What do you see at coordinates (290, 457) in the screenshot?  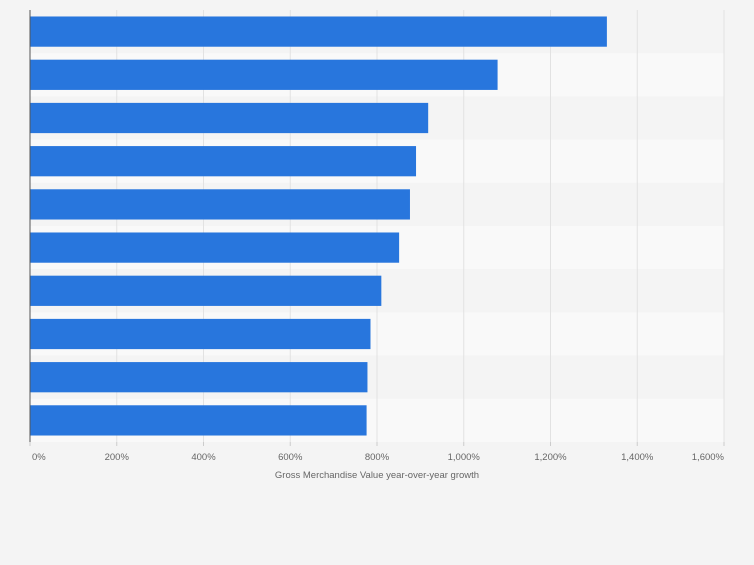 I see `x-tick-label: 600%` at bounding box center [290, 457].